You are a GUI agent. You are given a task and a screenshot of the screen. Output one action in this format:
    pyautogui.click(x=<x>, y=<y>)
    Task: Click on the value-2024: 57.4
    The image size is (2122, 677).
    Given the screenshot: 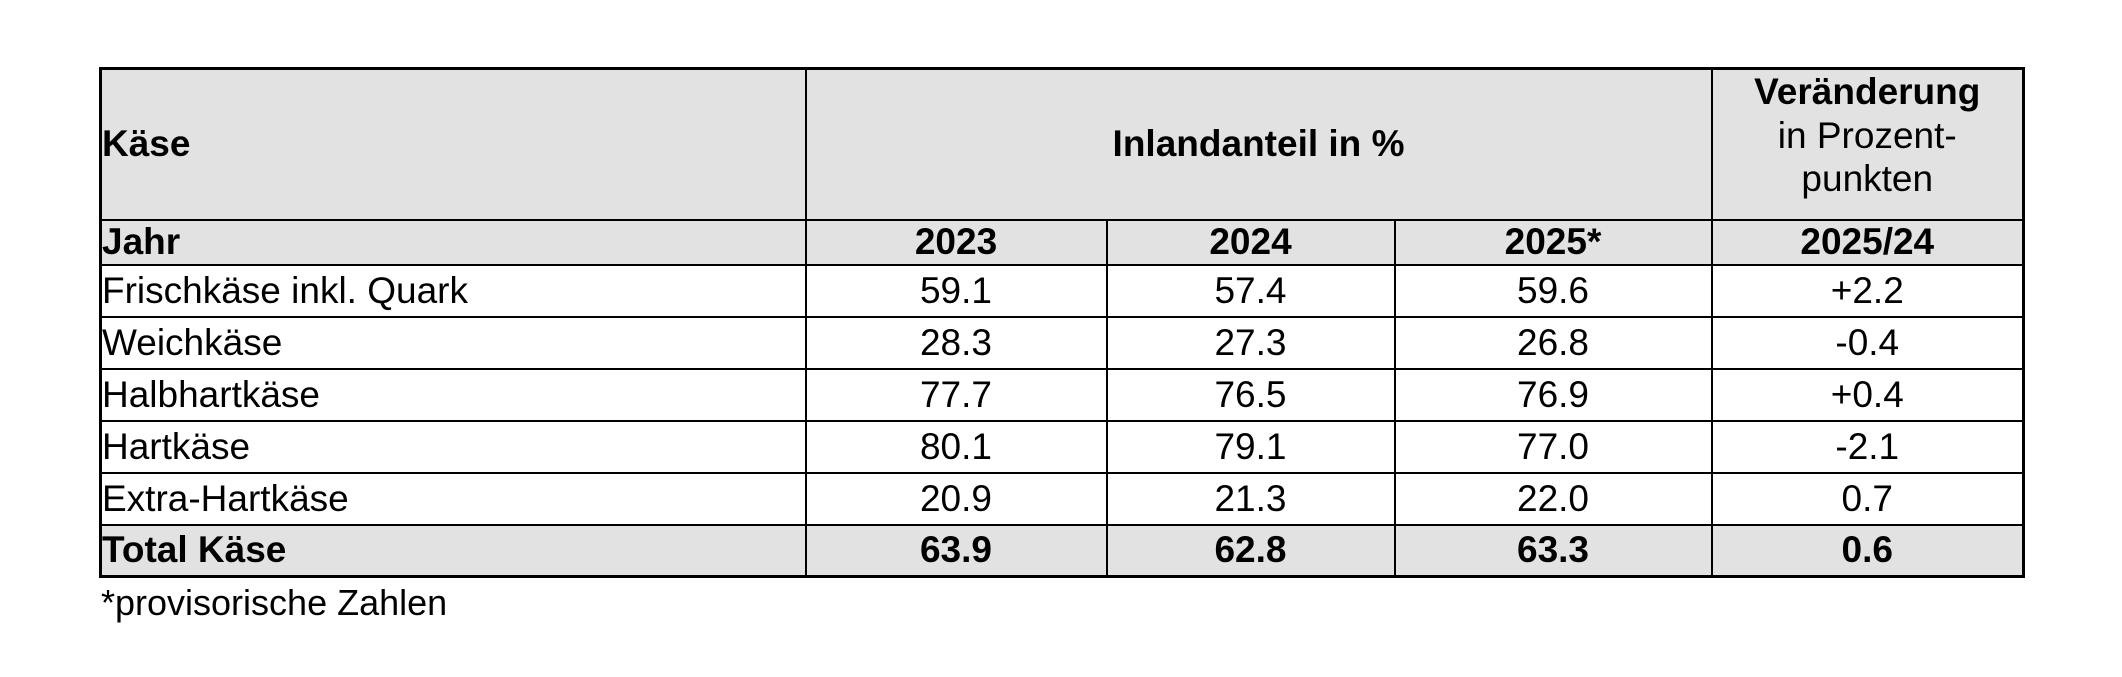 What is the action you would take?
    pyautogui.click(x=1250, y=290)
    